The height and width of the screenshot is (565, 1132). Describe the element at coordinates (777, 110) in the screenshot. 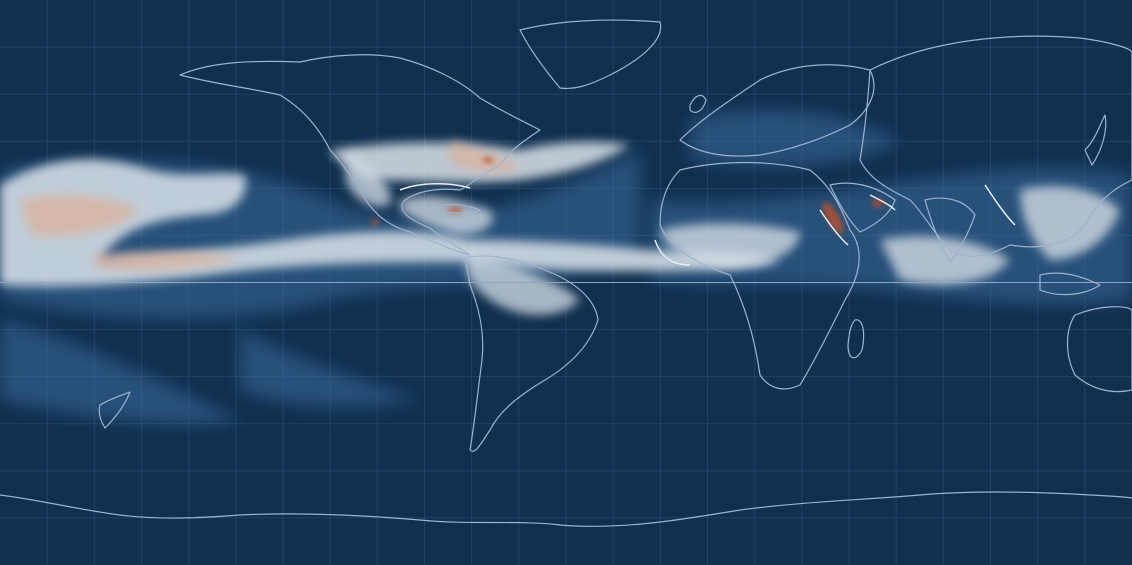

I see `europe-coast` at that location.